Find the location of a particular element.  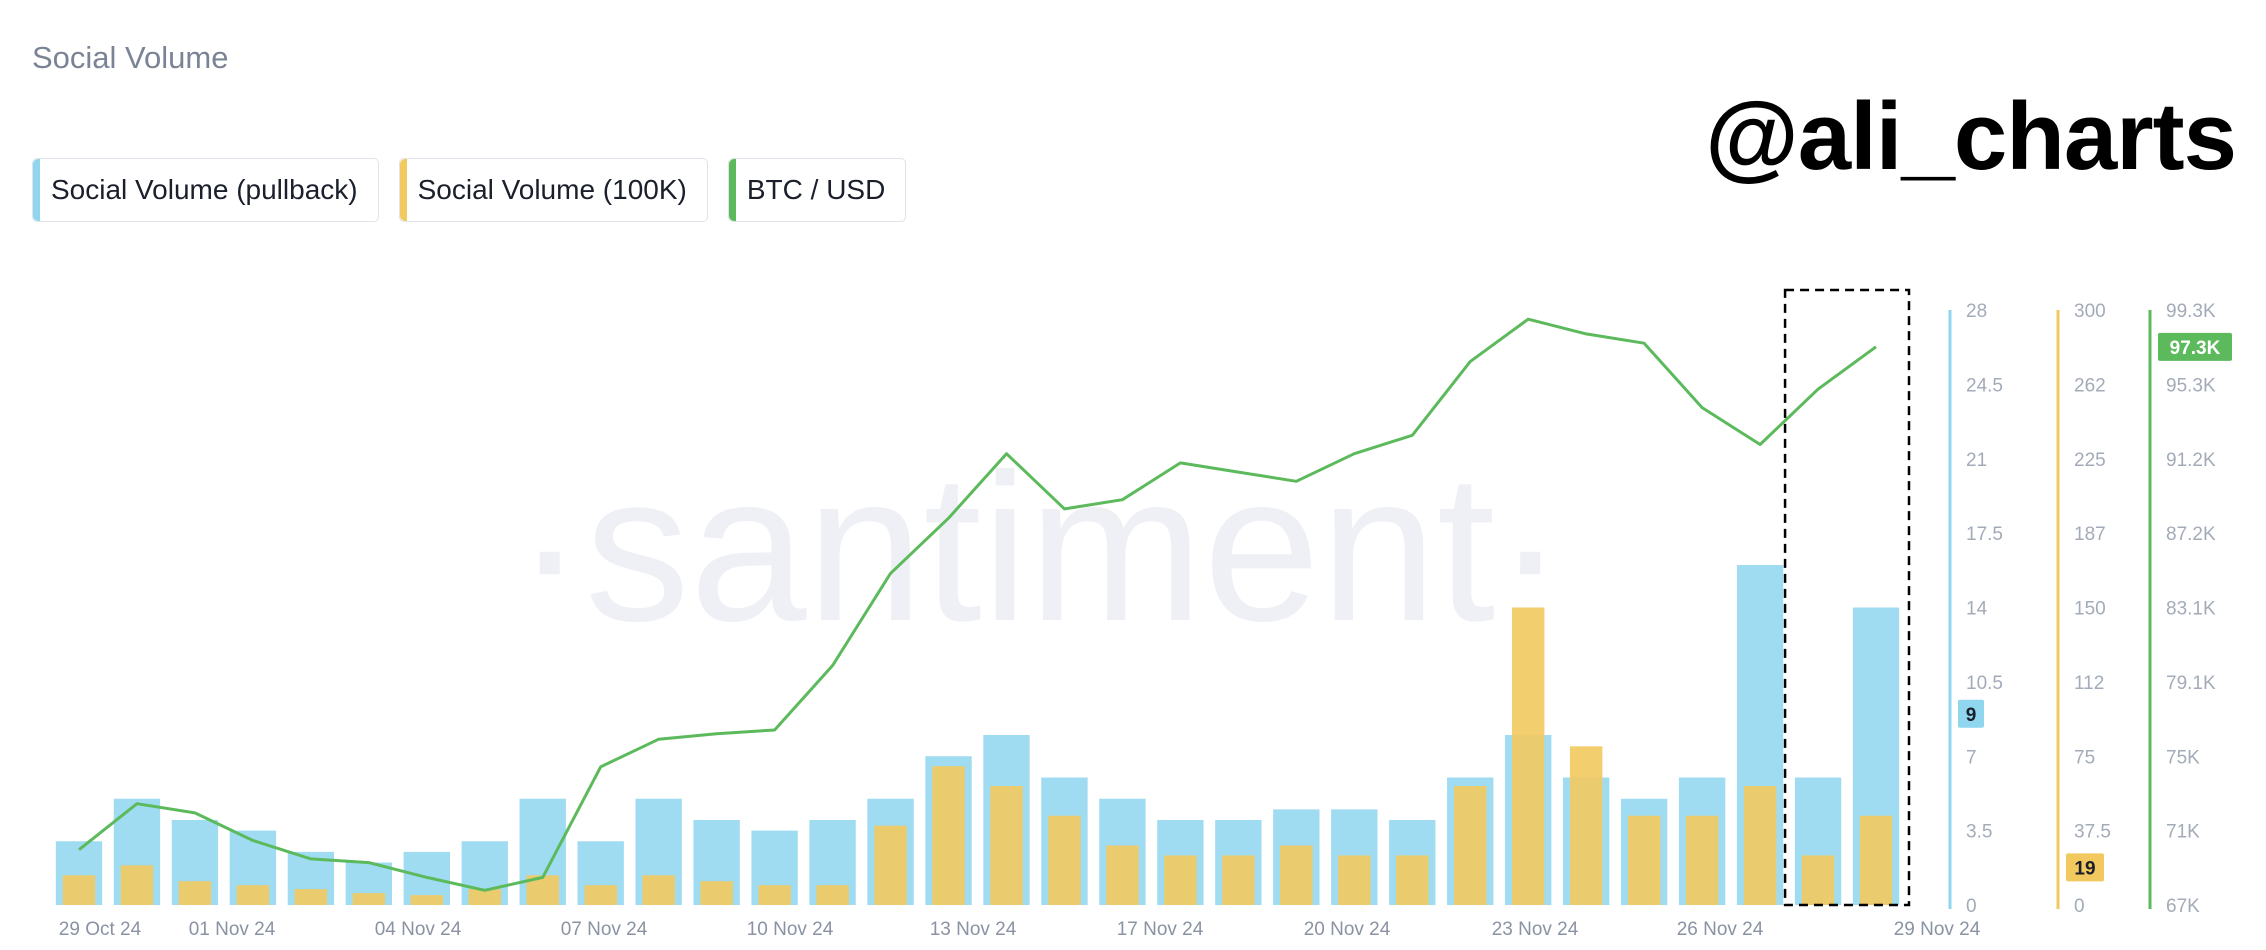

x-tick-label: 26 Nov 24 is located at coordinates (1720, 929).